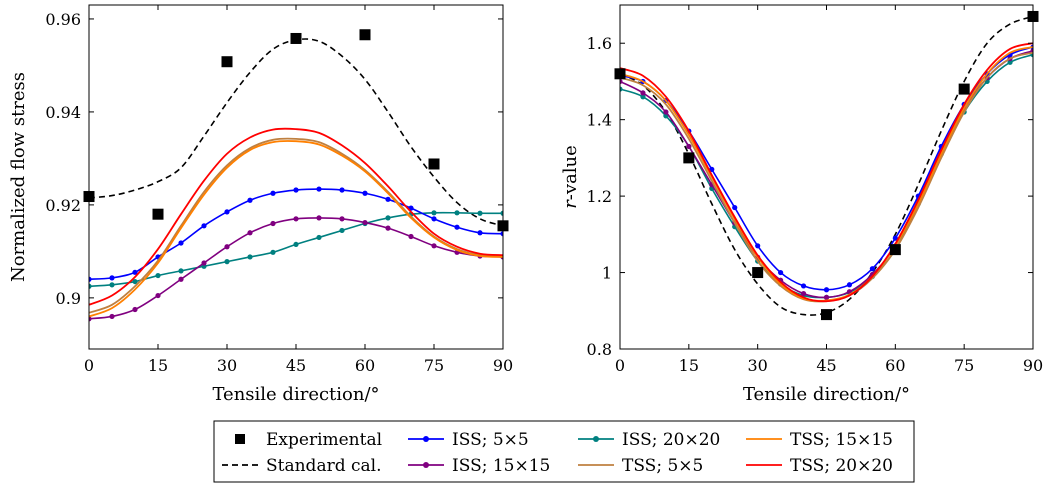 Image resolution: width=1047 pixels, height=487 pixels. What do you see at coordinates (426, 439) in the screenshot?
I see `legend-swatch-dot-iss-5x5` at bounding box center [426, 439].